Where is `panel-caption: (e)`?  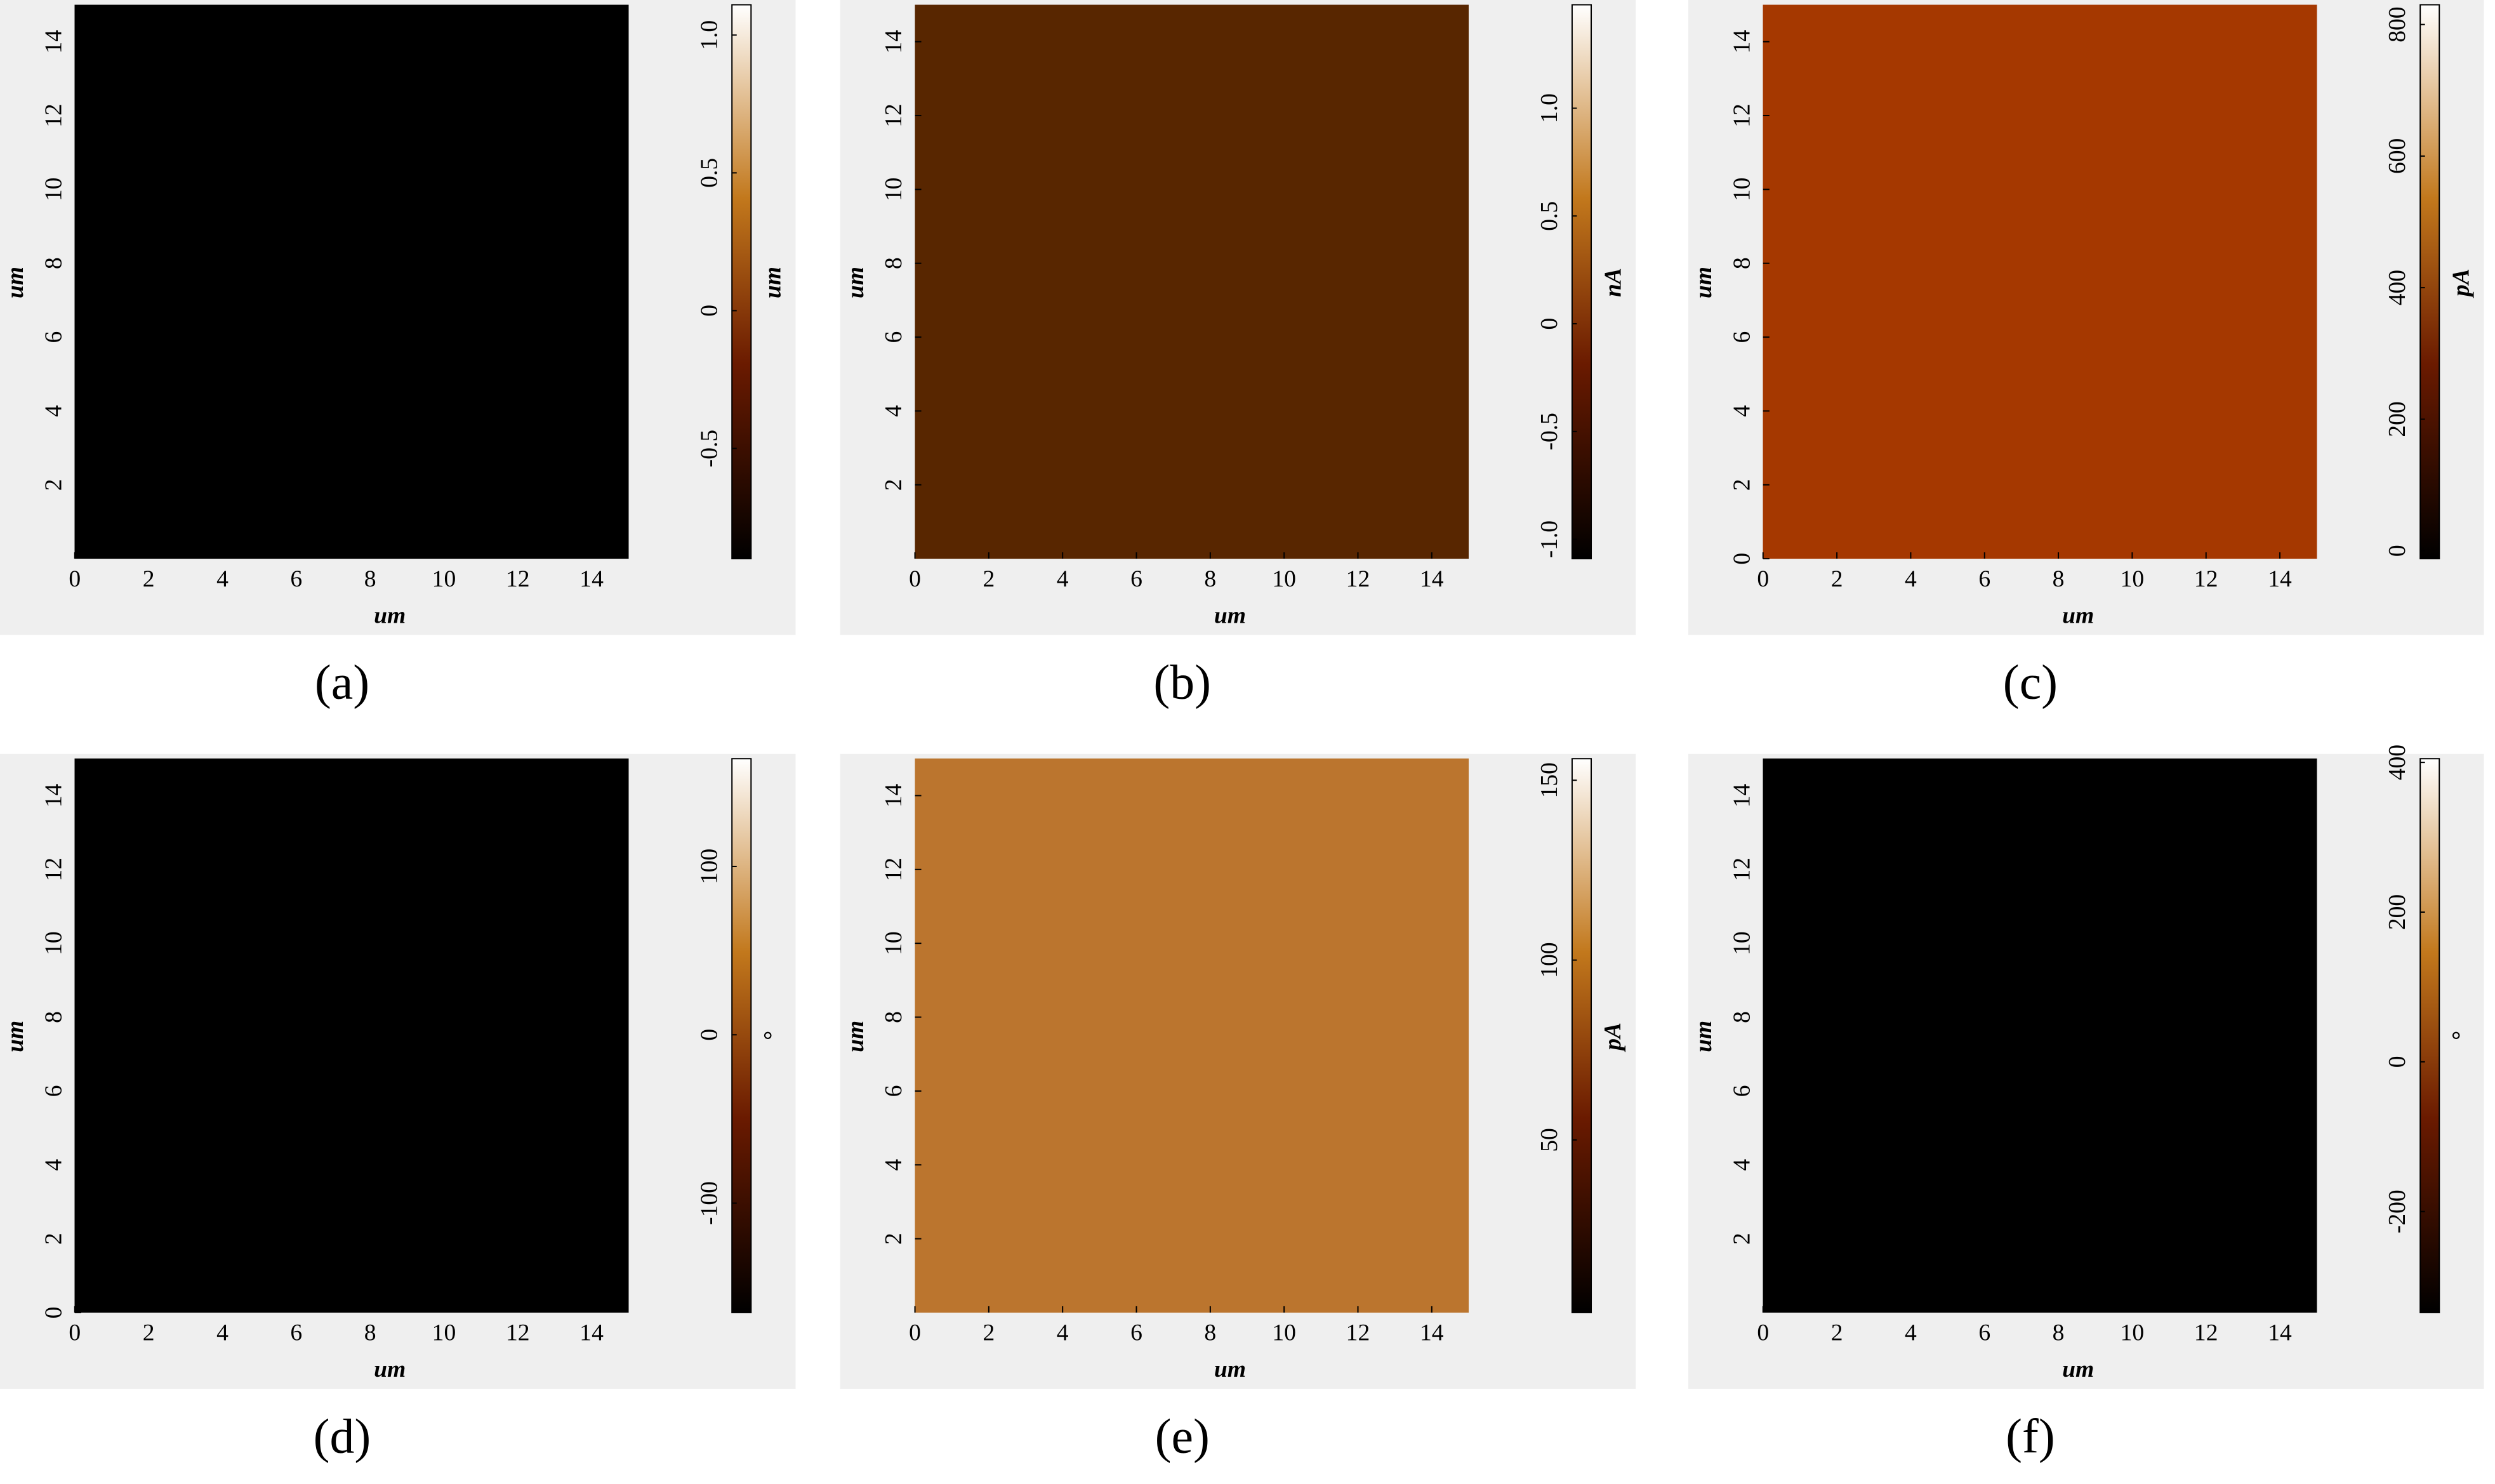
panel-caption: (e) is located at coordinates (1182, 1435).